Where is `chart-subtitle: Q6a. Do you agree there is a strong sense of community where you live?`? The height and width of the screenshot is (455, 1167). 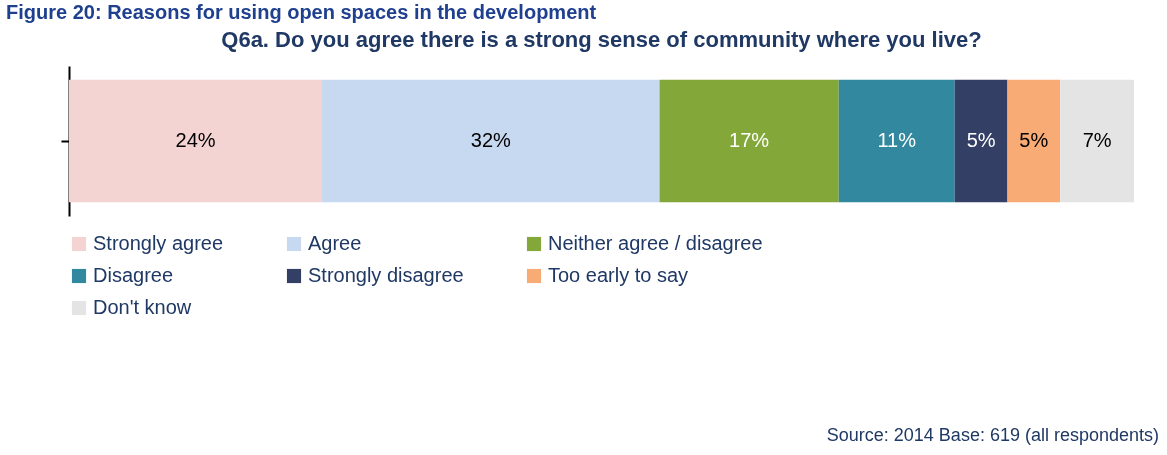 chart-subtitle: Q6a. Do you agree there is a strong sense of community where you live? is located at coordinates (601, 39).